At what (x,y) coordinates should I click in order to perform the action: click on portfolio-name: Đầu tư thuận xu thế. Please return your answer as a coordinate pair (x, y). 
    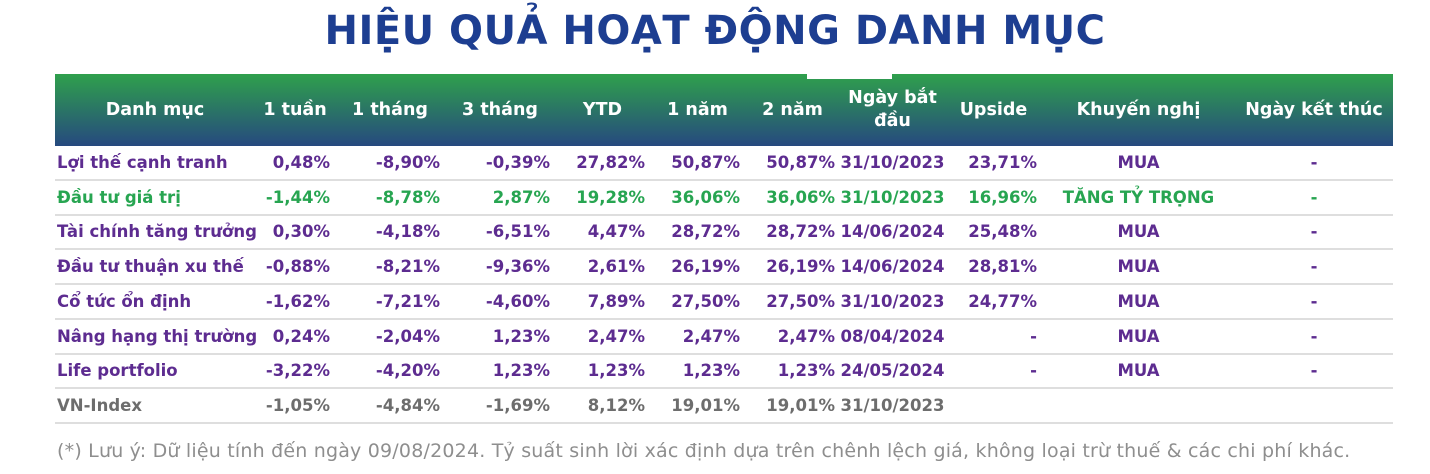
    Looking at the image, I should click on (150, 267).